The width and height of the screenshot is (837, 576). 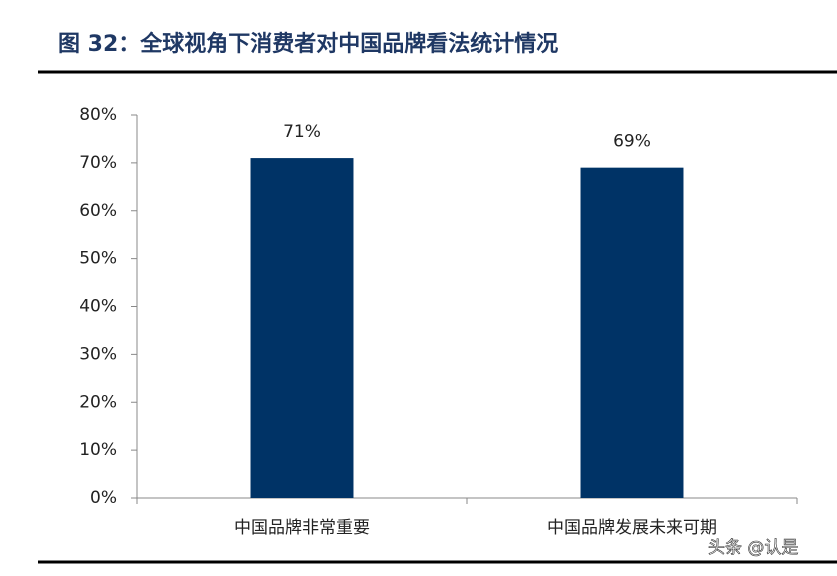 What do you see at coordinates (302, 528) in the screenshot?
I see `x-tick-label: 中国品牌非常重要` at bounding box center [302, 528].